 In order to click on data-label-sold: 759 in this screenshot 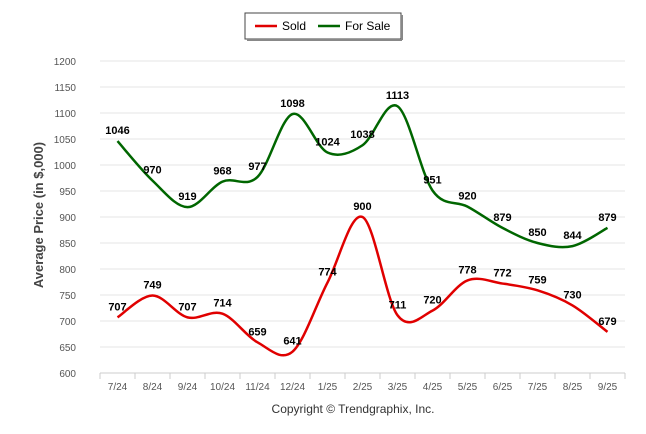, I will do `click(537, 280)`.